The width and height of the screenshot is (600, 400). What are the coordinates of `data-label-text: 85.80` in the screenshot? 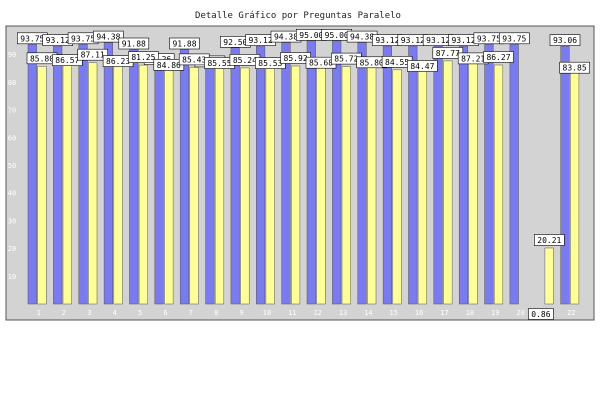 It's located at (372, 62).